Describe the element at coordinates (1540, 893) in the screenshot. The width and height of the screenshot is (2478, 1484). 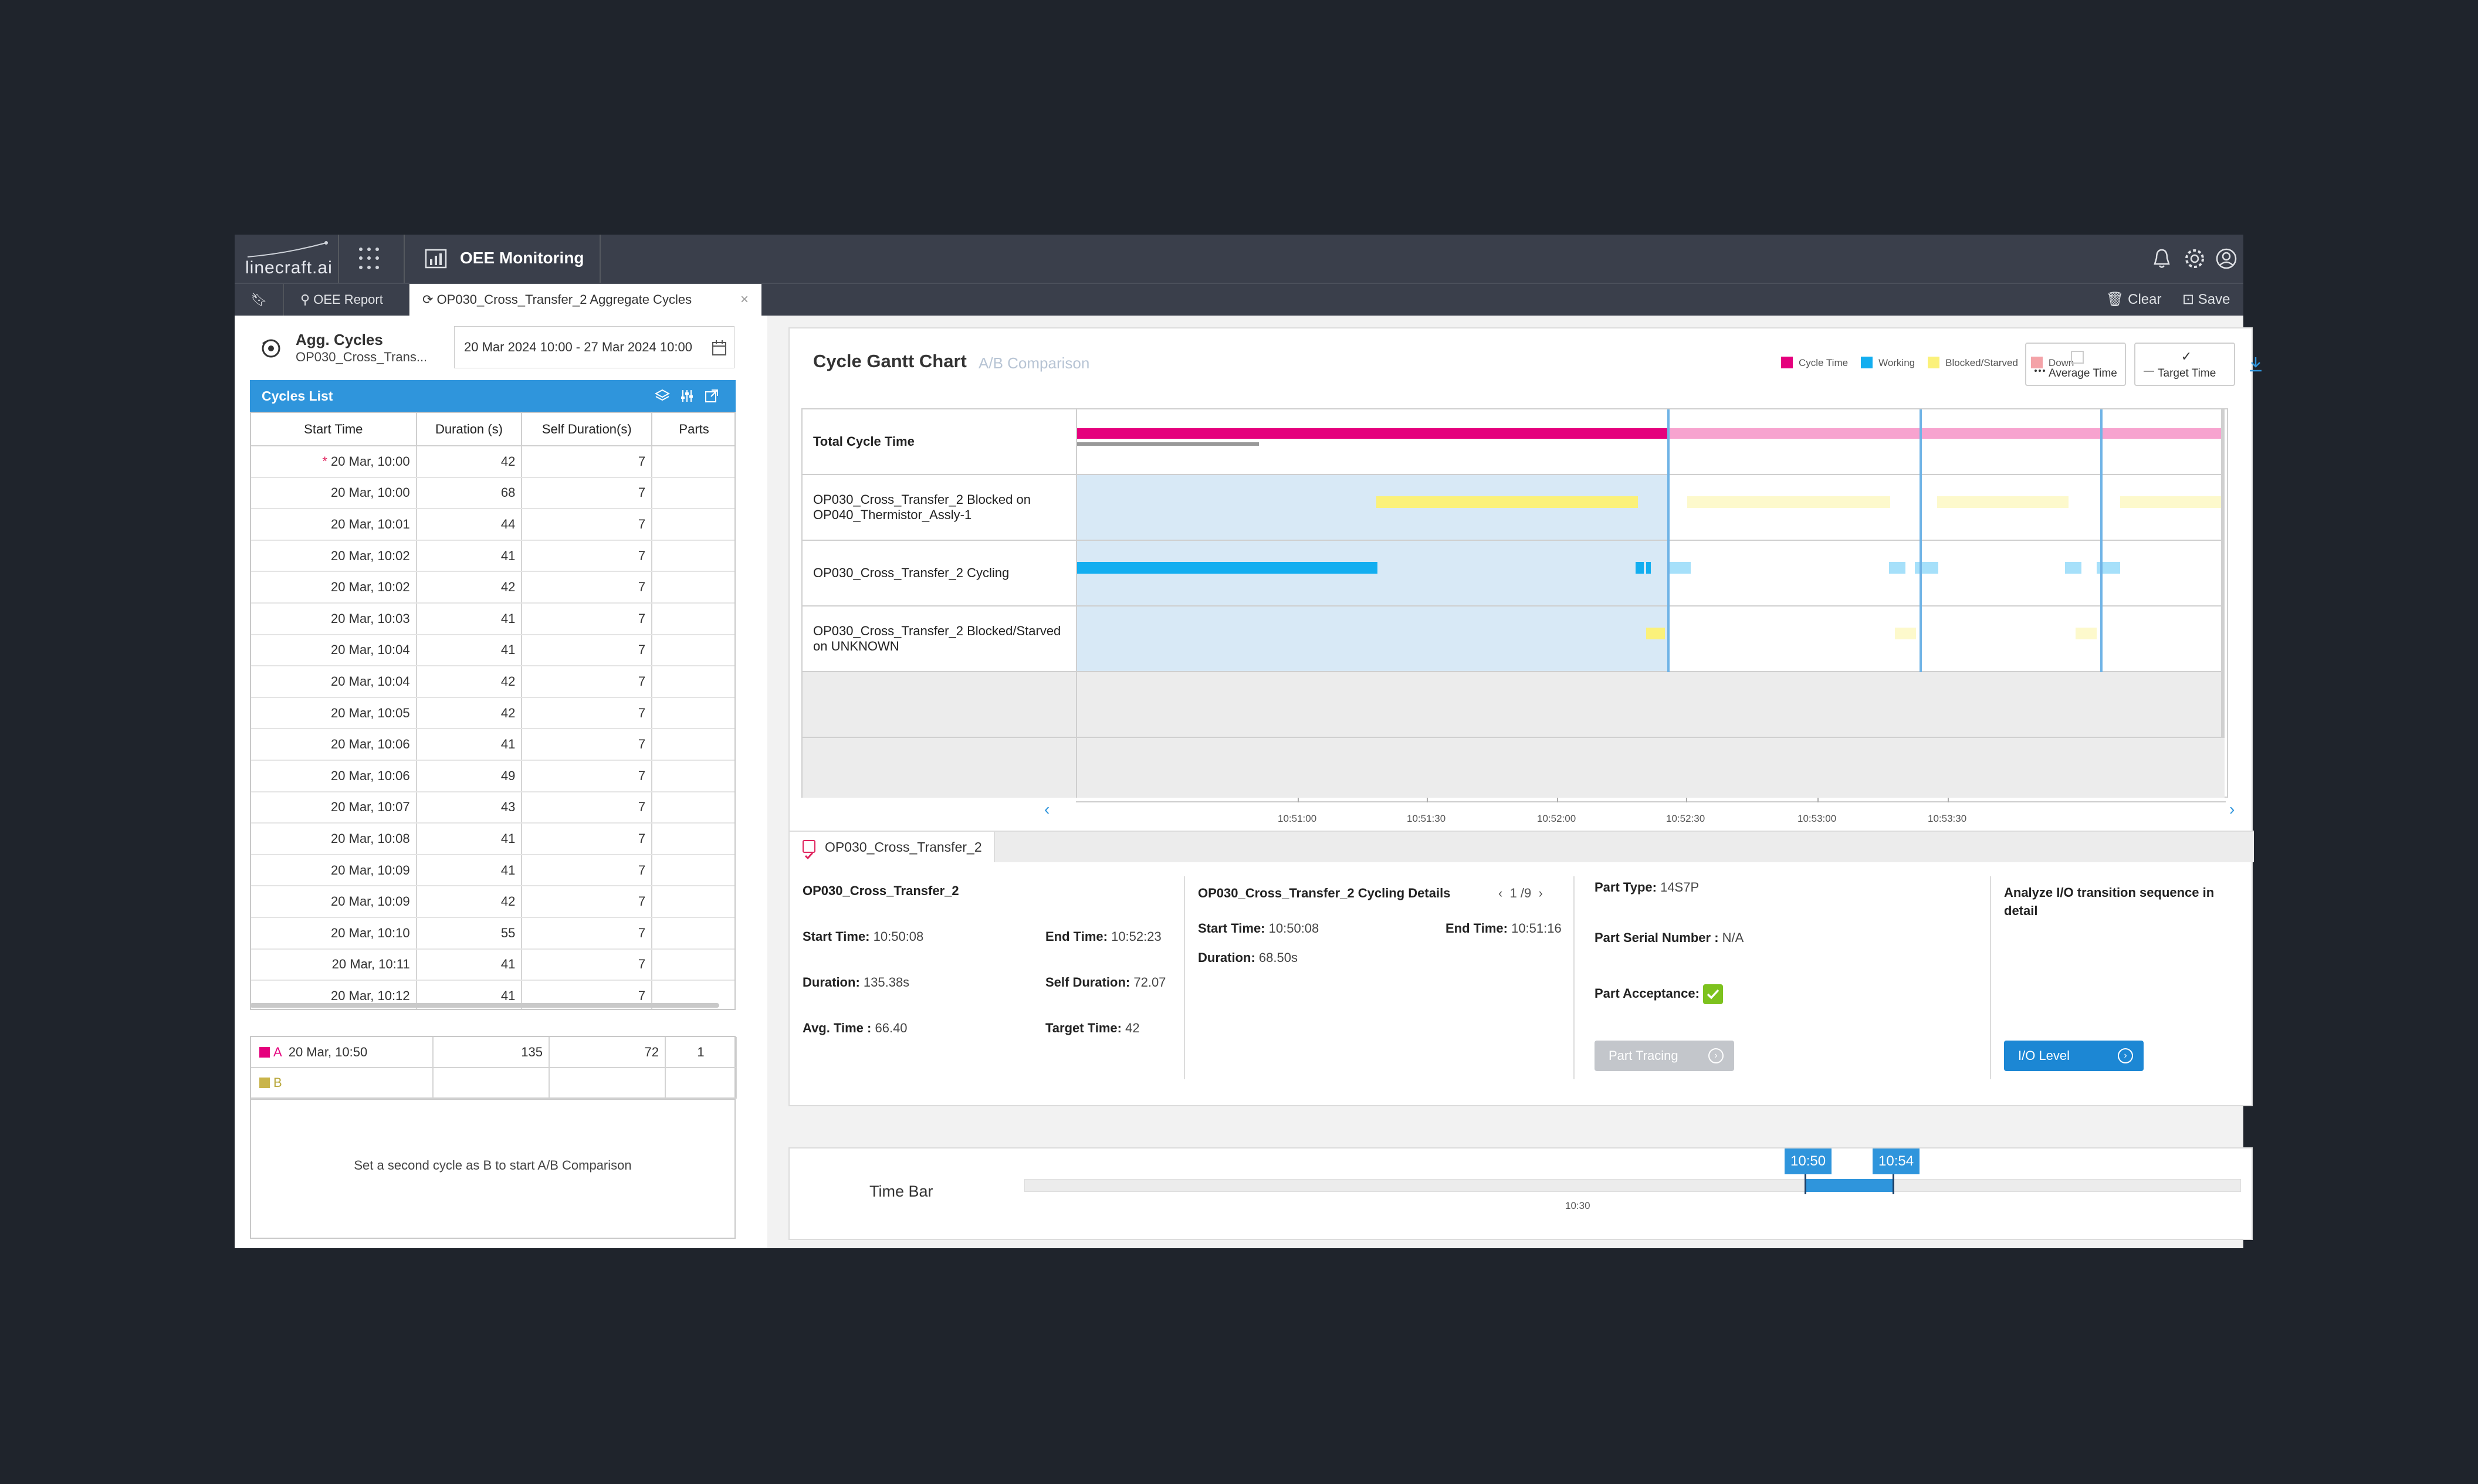
I see `pager-next-icon: ›` at that location.